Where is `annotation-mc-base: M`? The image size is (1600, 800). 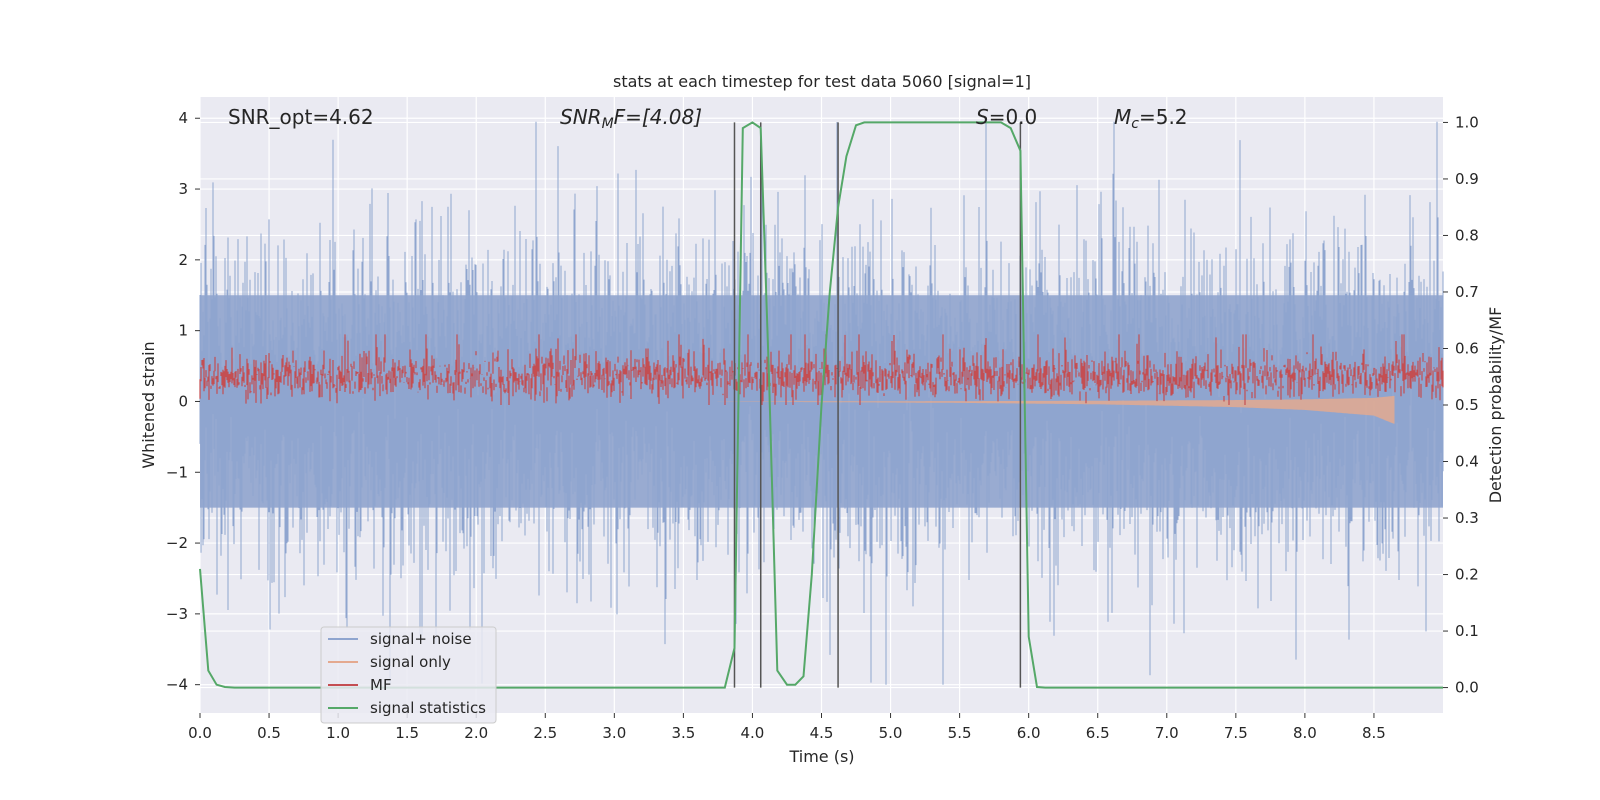
annotation-mc-base: M is located at coordinates (1122, 117).